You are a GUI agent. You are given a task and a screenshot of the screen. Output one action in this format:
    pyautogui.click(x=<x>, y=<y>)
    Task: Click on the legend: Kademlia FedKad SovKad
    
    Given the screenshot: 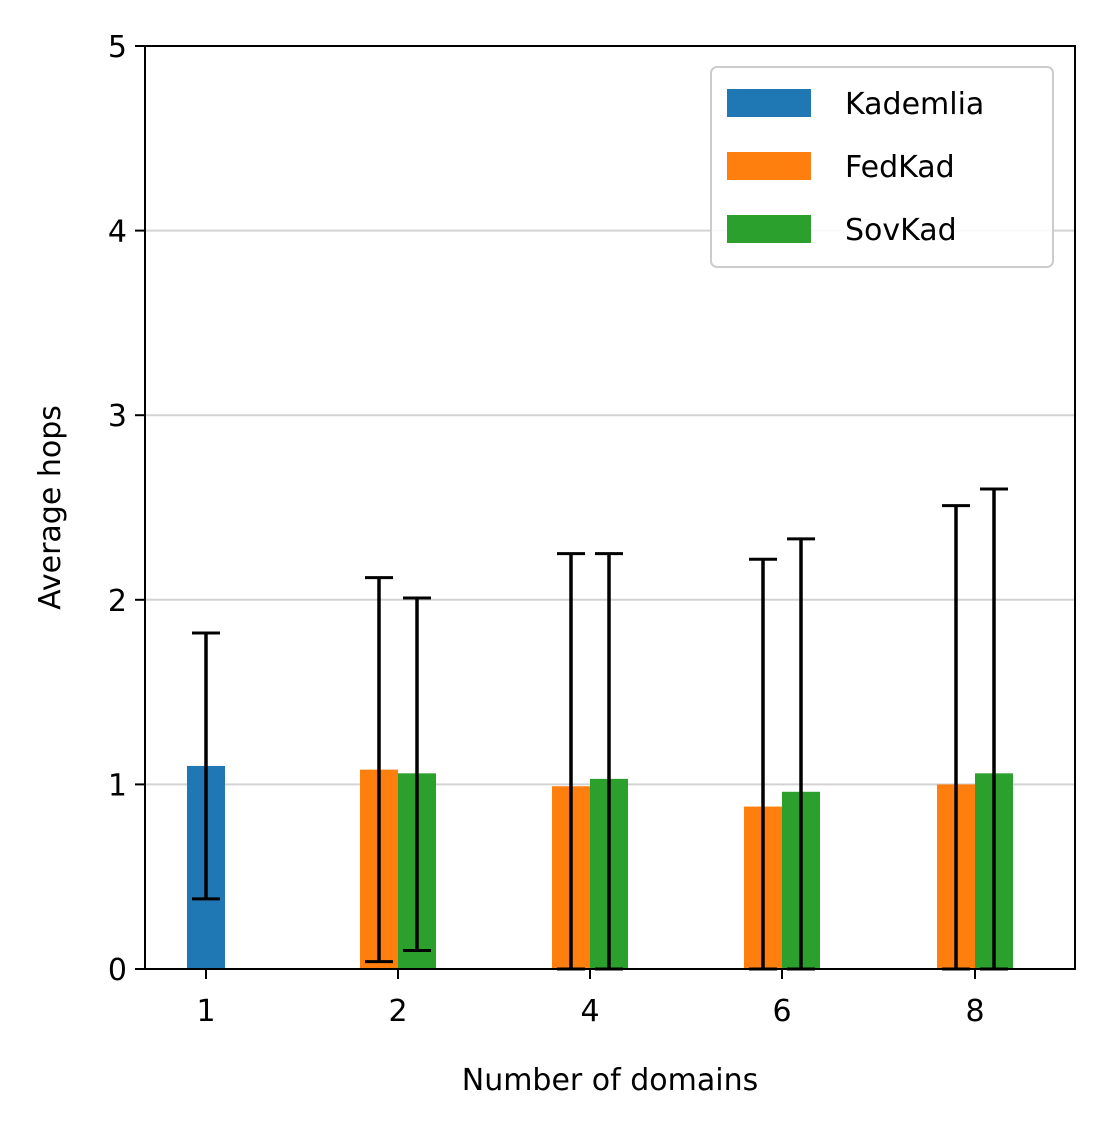 What is the action you would take?
    pyautogui.click(x=882, y=167)
    